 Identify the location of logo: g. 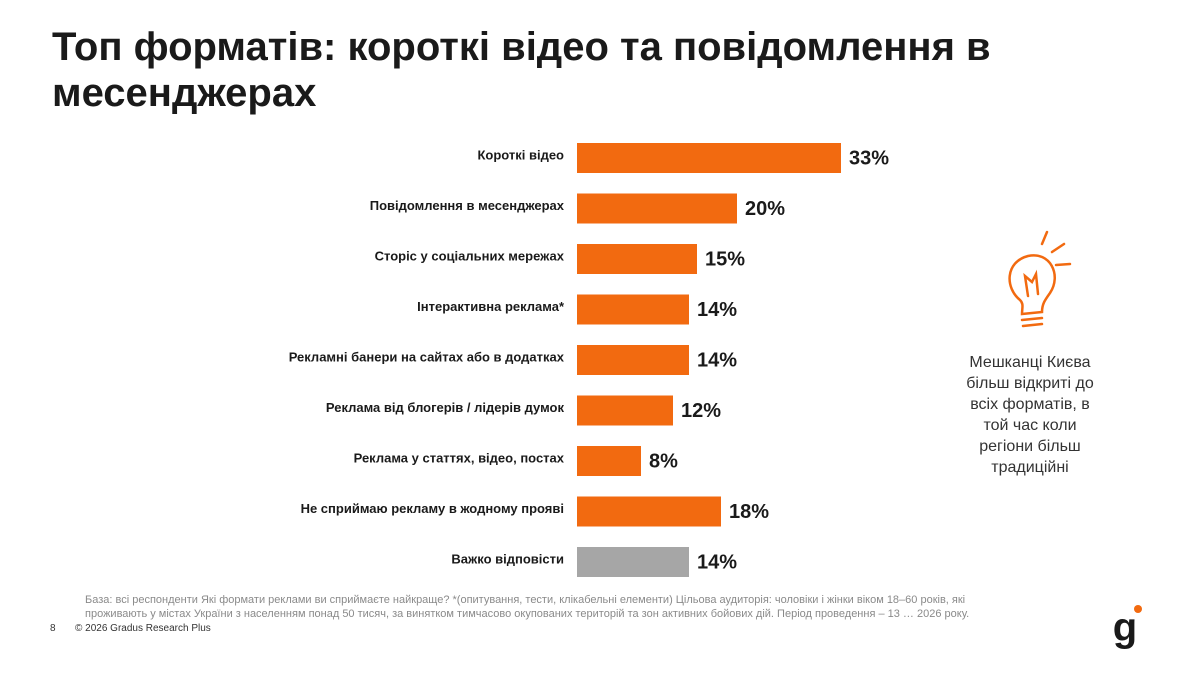
(1125, 628).